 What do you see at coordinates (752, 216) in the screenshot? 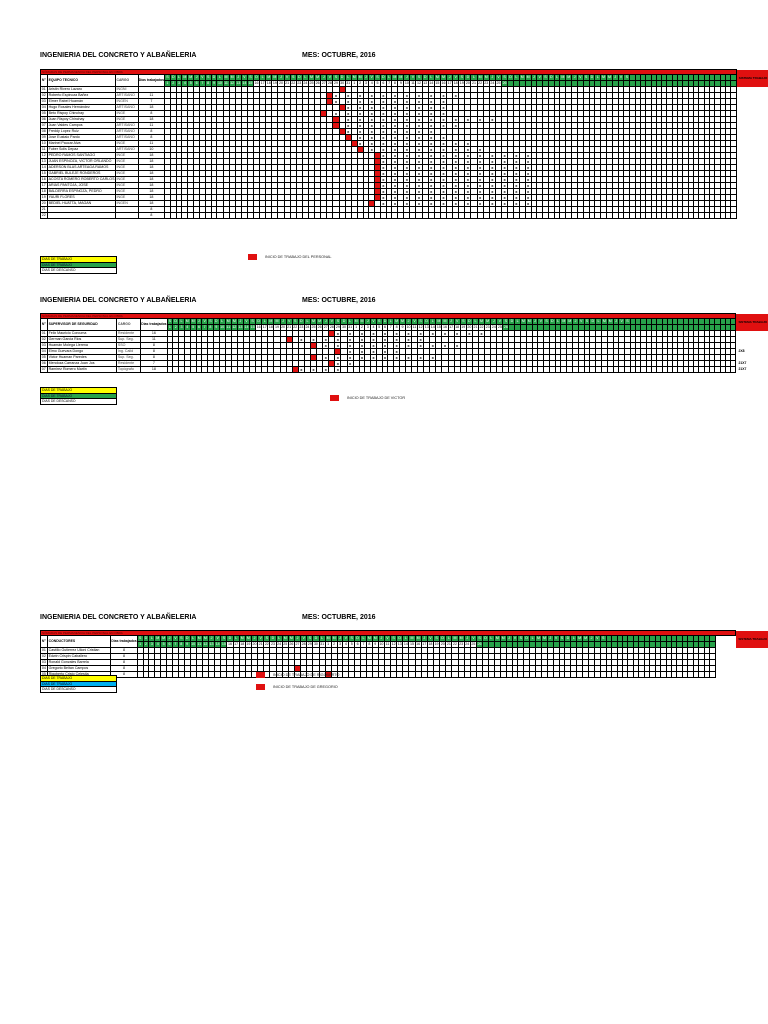
I see `row-sistema` at bounding box center [752, 216].